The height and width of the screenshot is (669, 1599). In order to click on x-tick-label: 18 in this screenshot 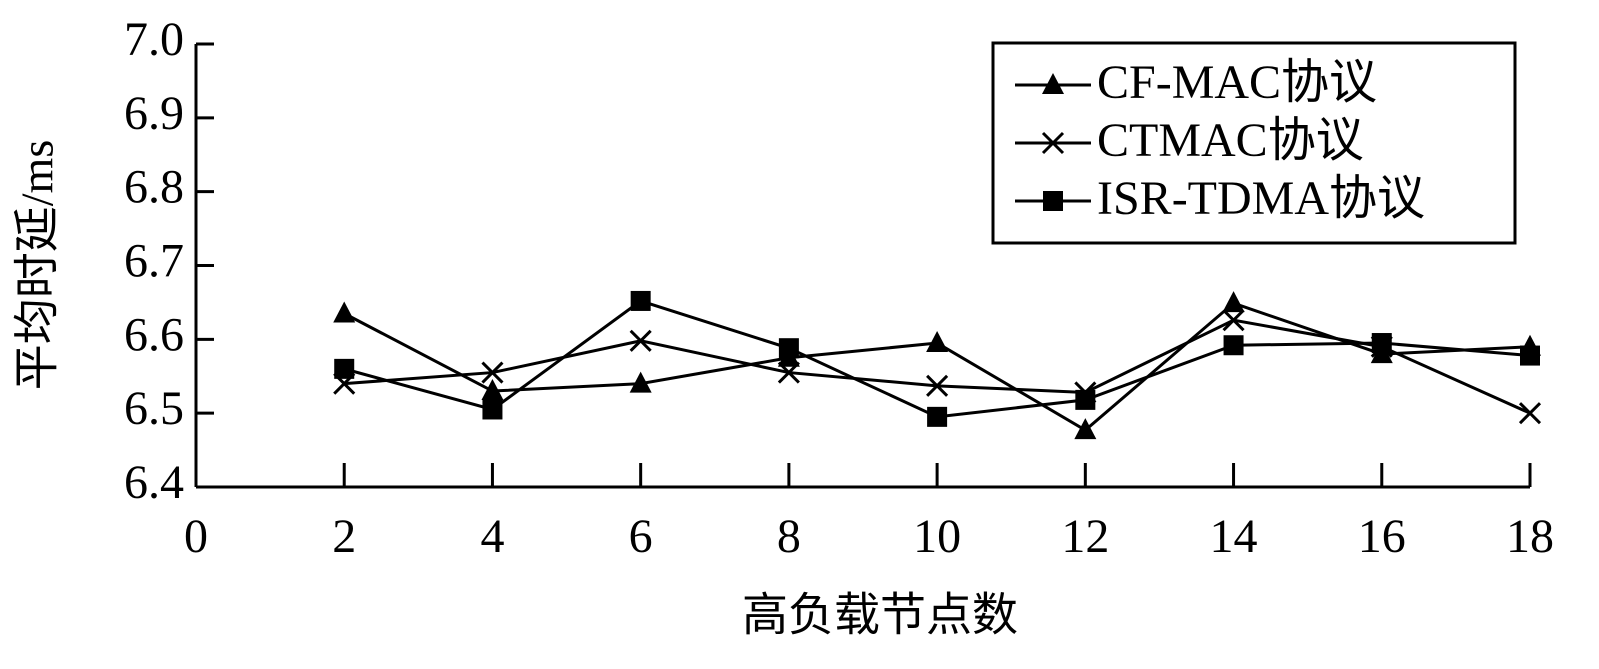, I will do `click(1530, 536)`.